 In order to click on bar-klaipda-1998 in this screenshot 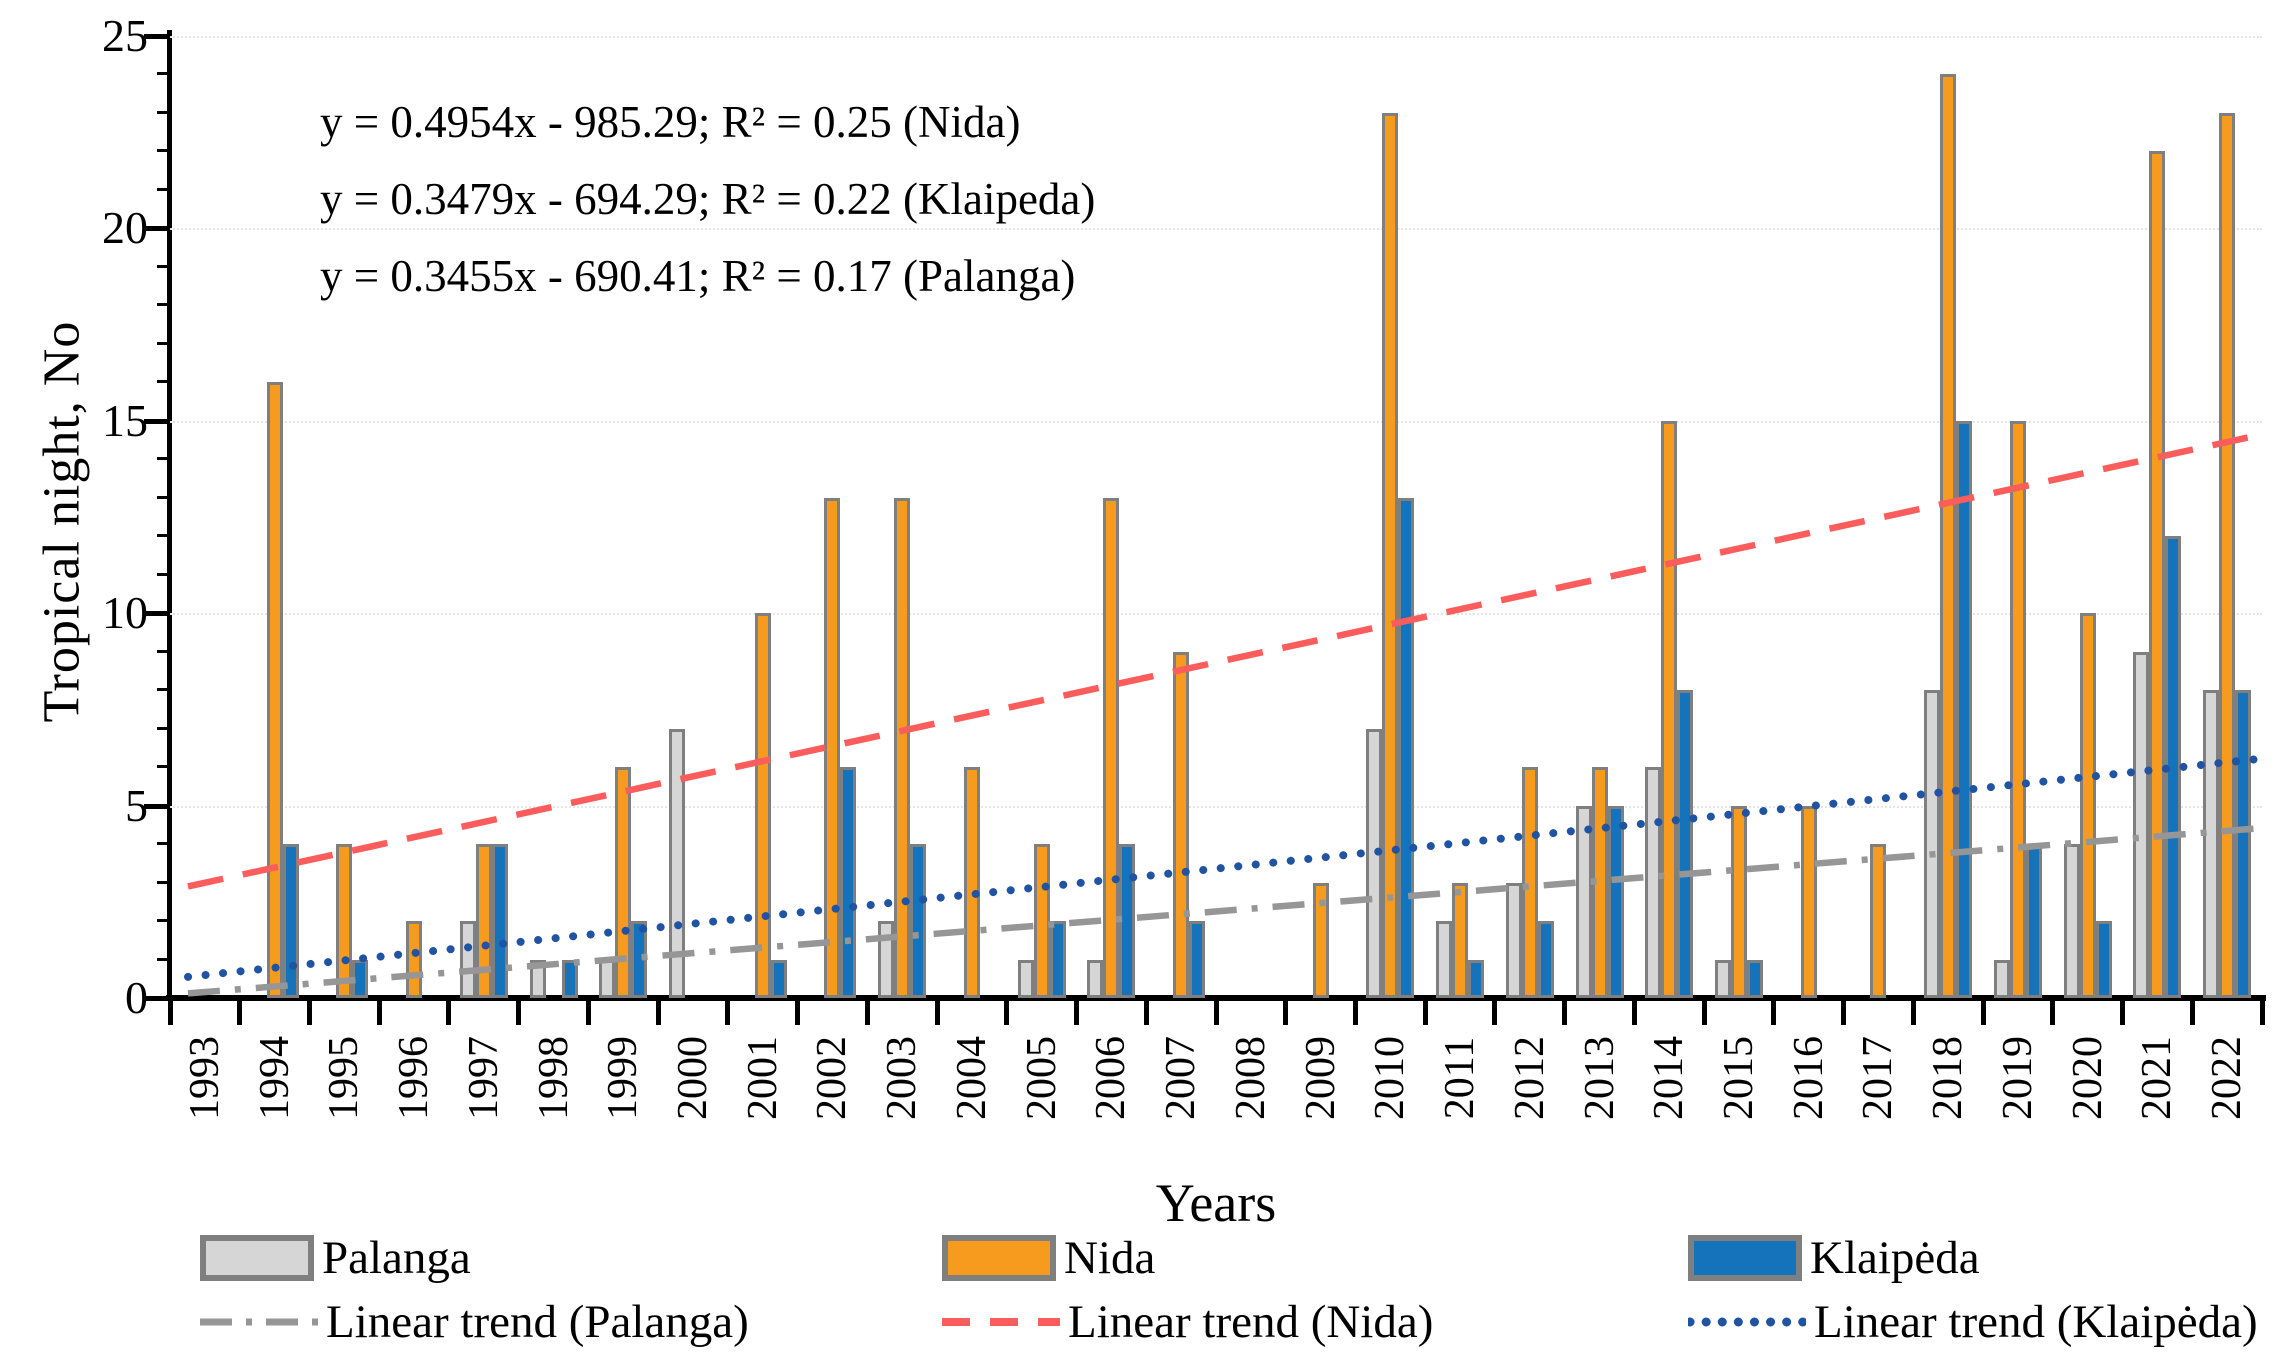, I will do `click(569, 978)`.